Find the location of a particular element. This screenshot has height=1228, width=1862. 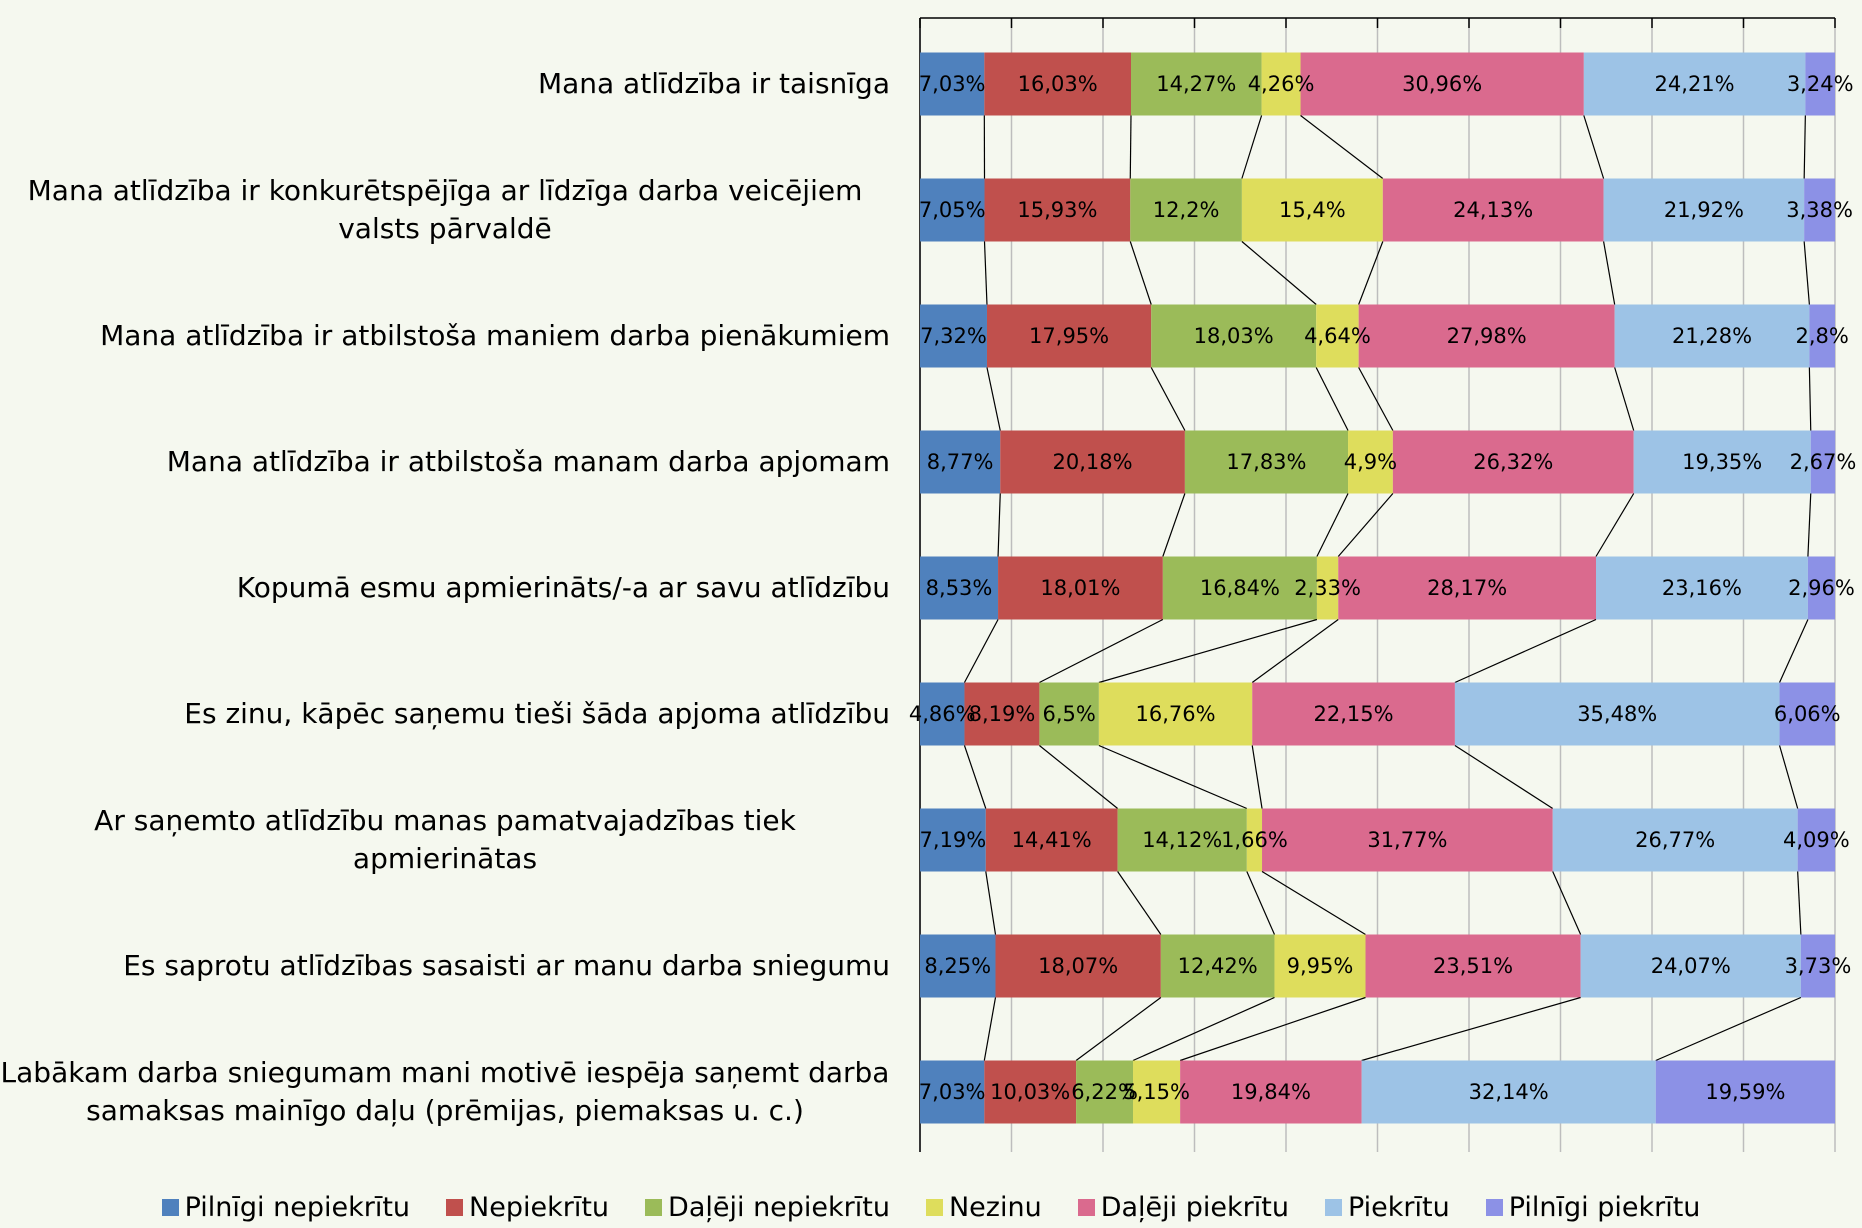

category-text: Mana atlīdzība ir taisnīga is located at coordinates (713, 83).